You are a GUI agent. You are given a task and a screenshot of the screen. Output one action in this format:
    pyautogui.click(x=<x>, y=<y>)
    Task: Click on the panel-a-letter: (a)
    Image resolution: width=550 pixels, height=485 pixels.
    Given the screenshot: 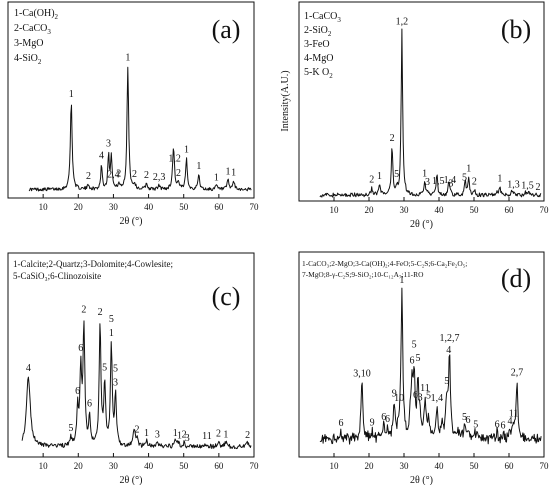 What is the action you would take?
    pyautogui.click(x=226, y=29)
    